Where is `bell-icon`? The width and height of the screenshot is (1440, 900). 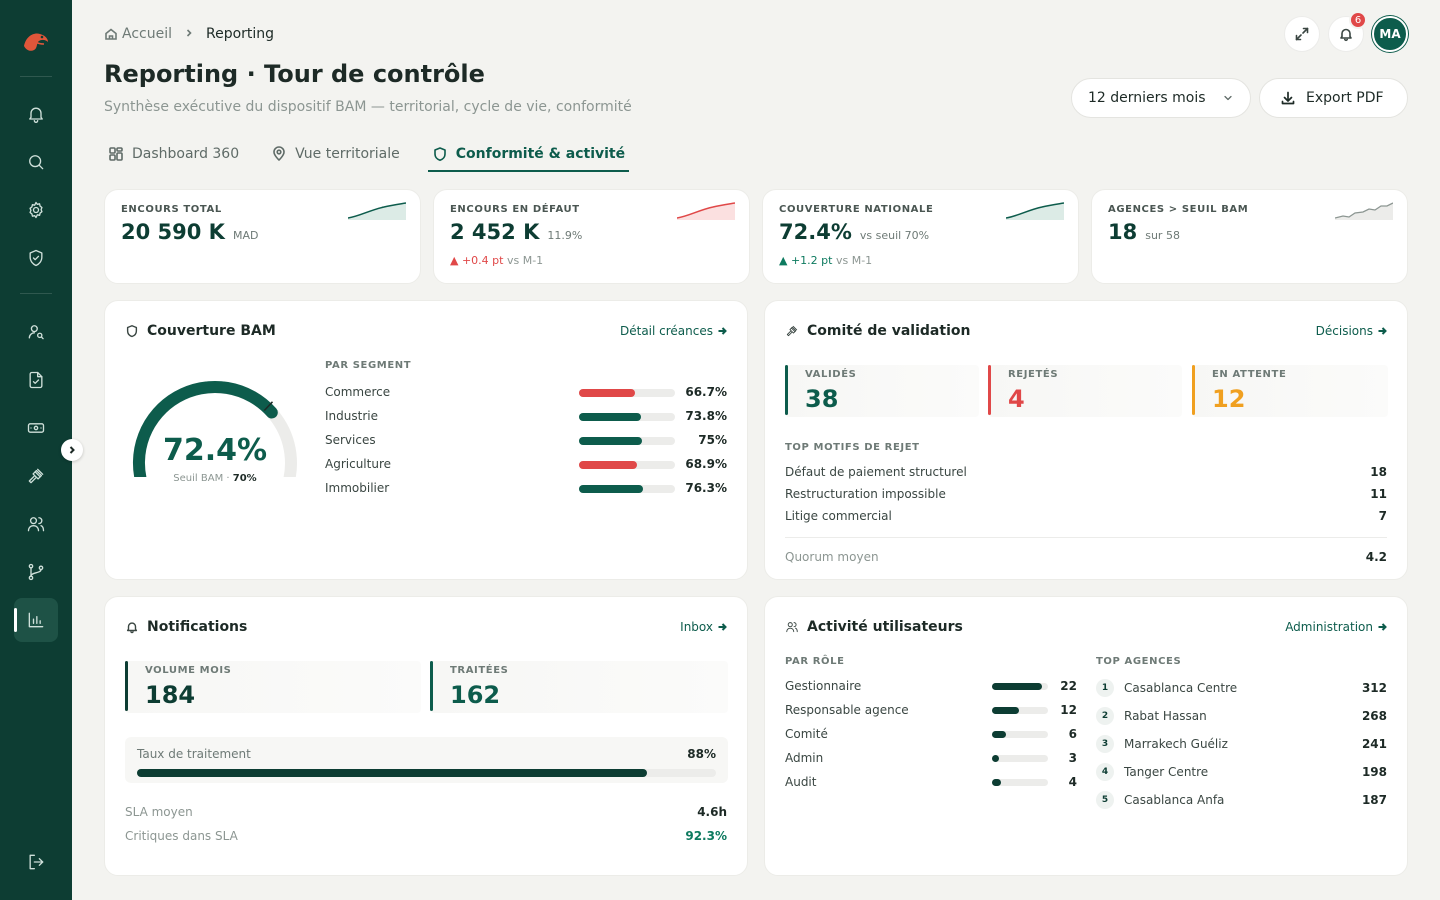
bell-icon is located at coordinates (1346, 35).